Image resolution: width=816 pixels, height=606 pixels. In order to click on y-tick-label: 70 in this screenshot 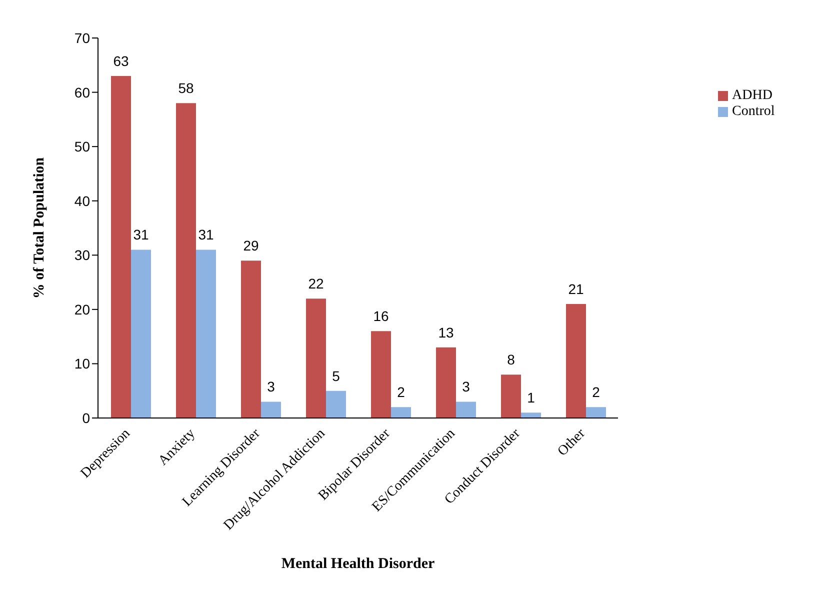, I will do `click(82, 38)`.